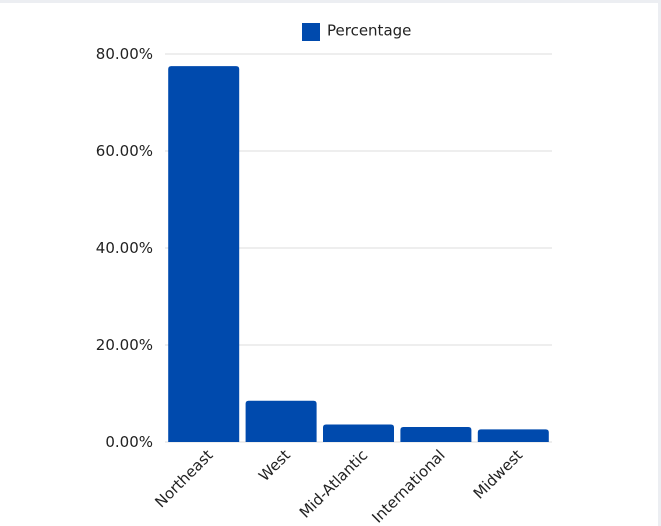 This screenshot has height=526, width=661. I want to click on x-tick-label: Midwest, so click(498, 474).